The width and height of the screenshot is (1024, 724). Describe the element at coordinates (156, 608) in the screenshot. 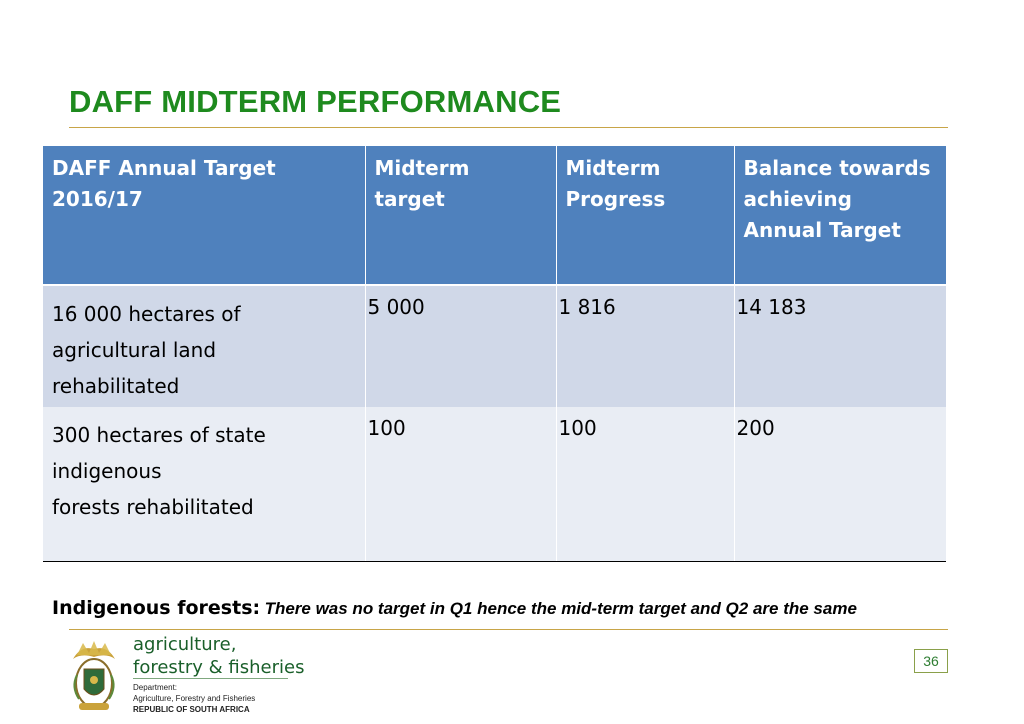

I see `footnote-label: Indigenous forests:` at that location.